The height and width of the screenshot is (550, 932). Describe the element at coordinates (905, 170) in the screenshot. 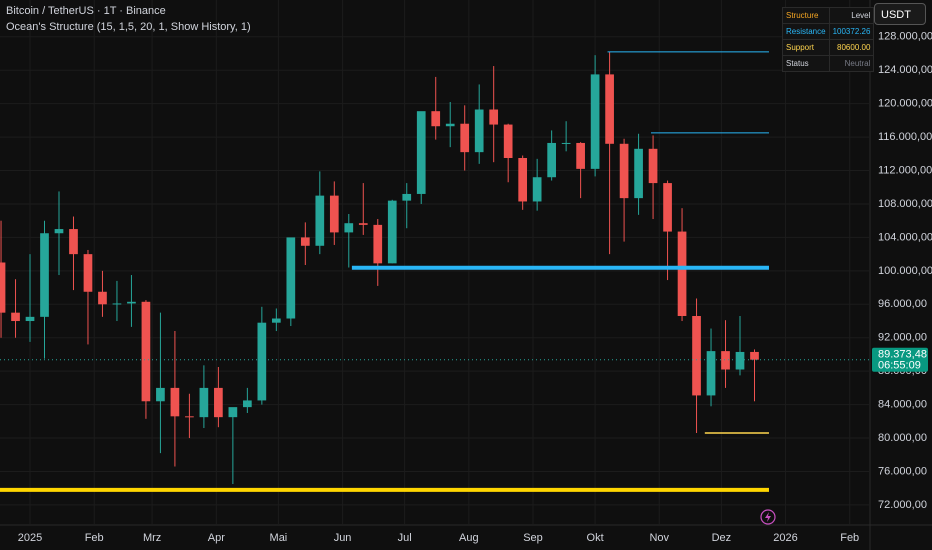

I see `y-tick-label: 112.000,00` at that location.